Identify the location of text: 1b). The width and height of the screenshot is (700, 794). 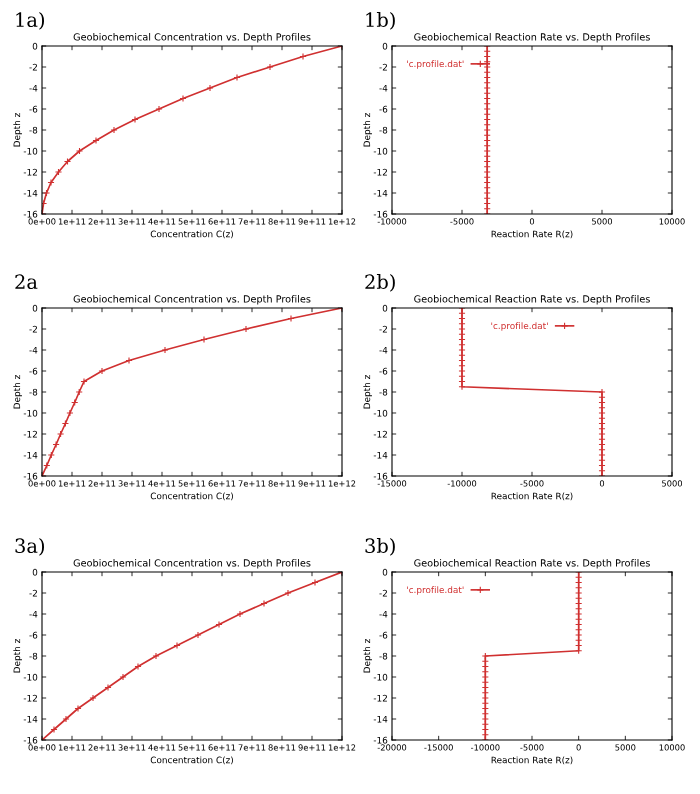
(380, 21).